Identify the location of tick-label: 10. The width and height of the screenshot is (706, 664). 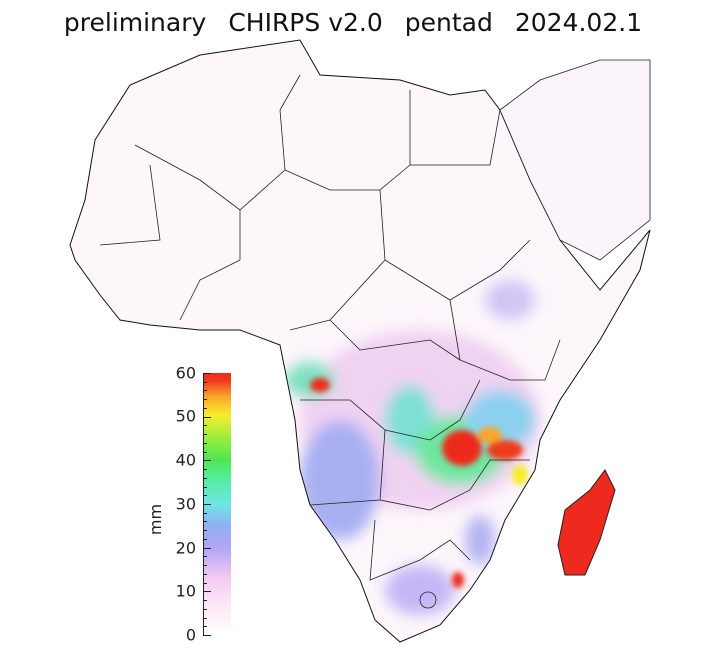
(185, 591).